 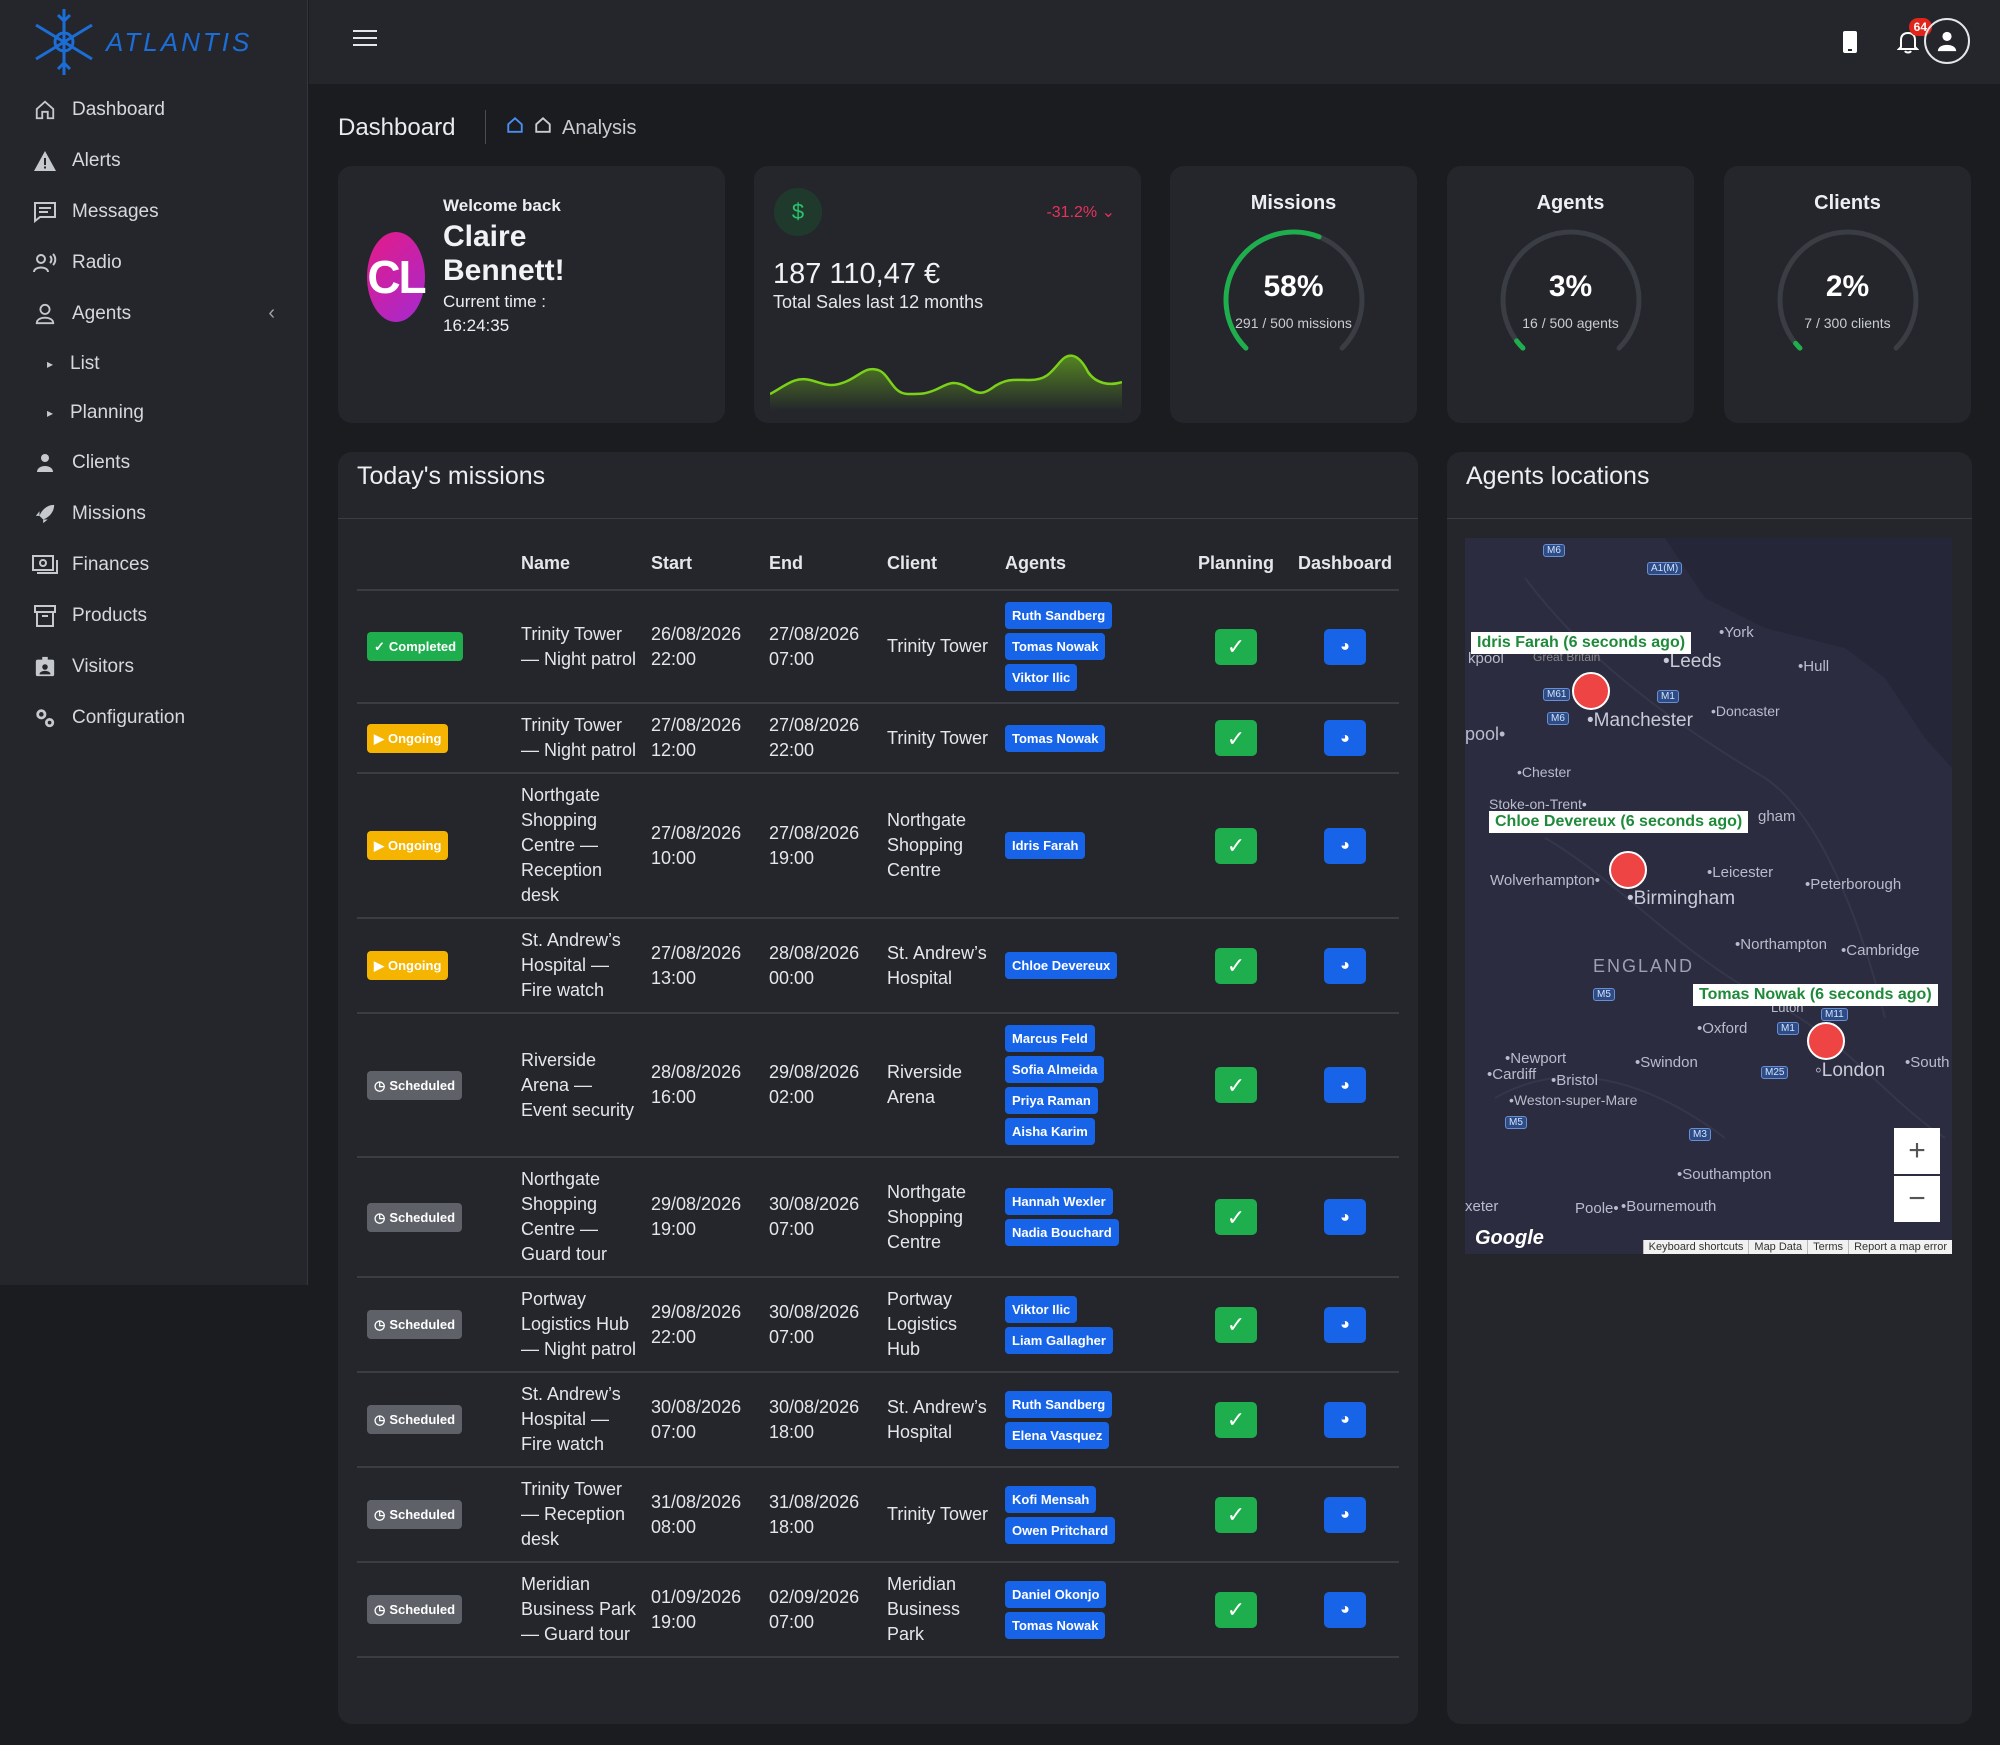 I want to click on status-badge: ✓ Completed, so click(x=415, y=646).